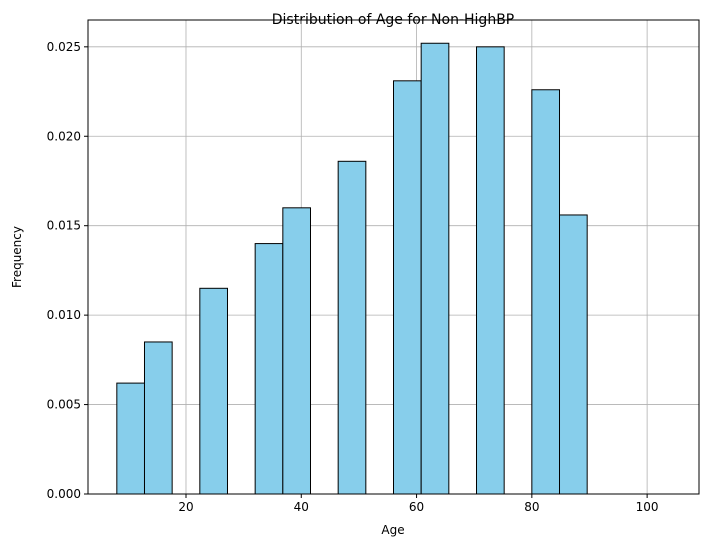 The width and height of the screenshot is (708, 547). I want to click on y-tick-label: 0.010, so click(64, 315).